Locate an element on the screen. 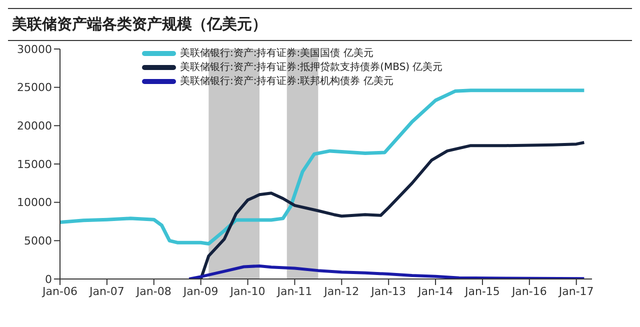 The width and height of the screenshot is (640, 327). y-tick-label: 5000 is located at coordinates (38, 241).